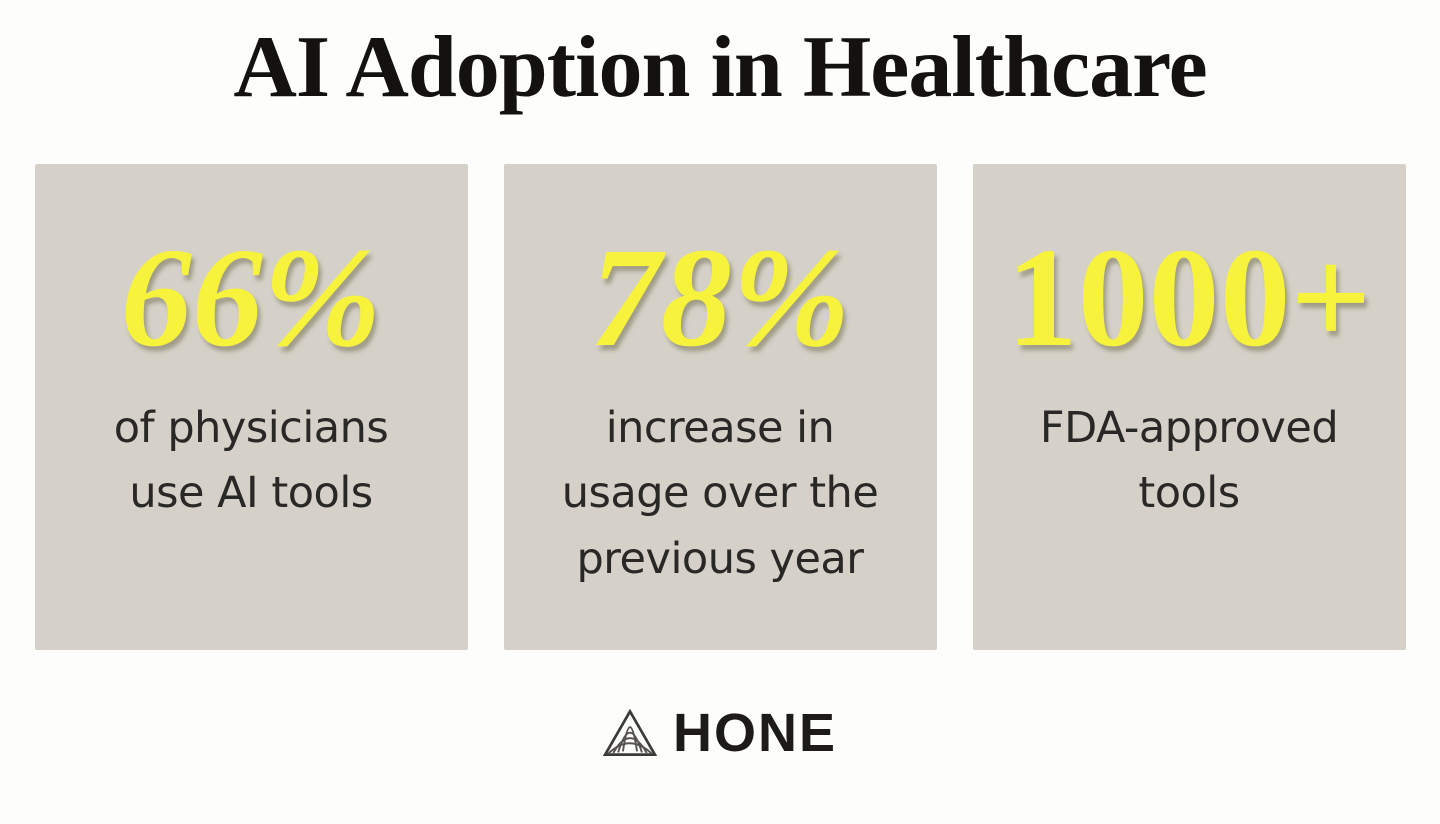  Describe the element at coordinates (1189, 461) in the screenshot. I see `stat-label: FDA-approved tools` at that location.